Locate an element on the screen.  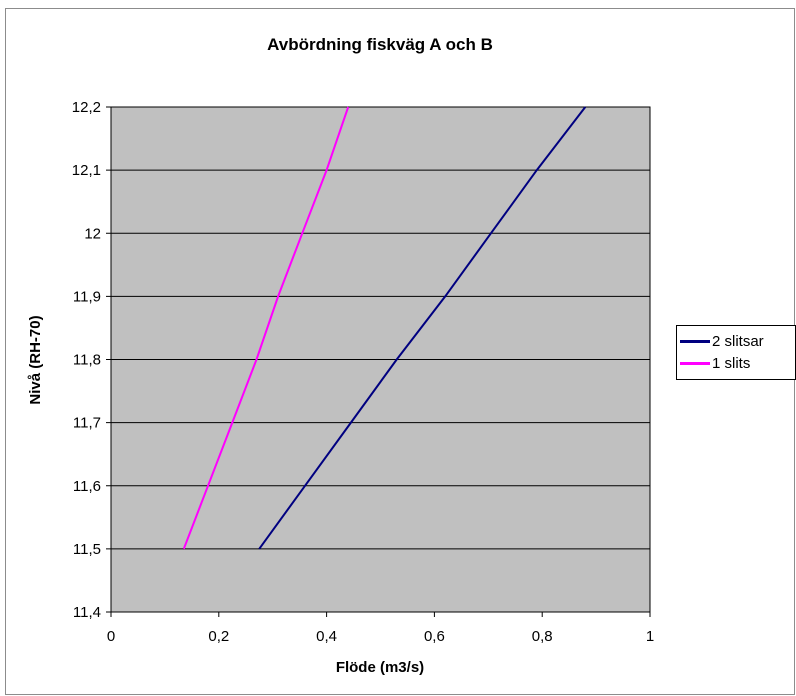
y-tick-label: 12,1 is located at coordinates (86, 170).